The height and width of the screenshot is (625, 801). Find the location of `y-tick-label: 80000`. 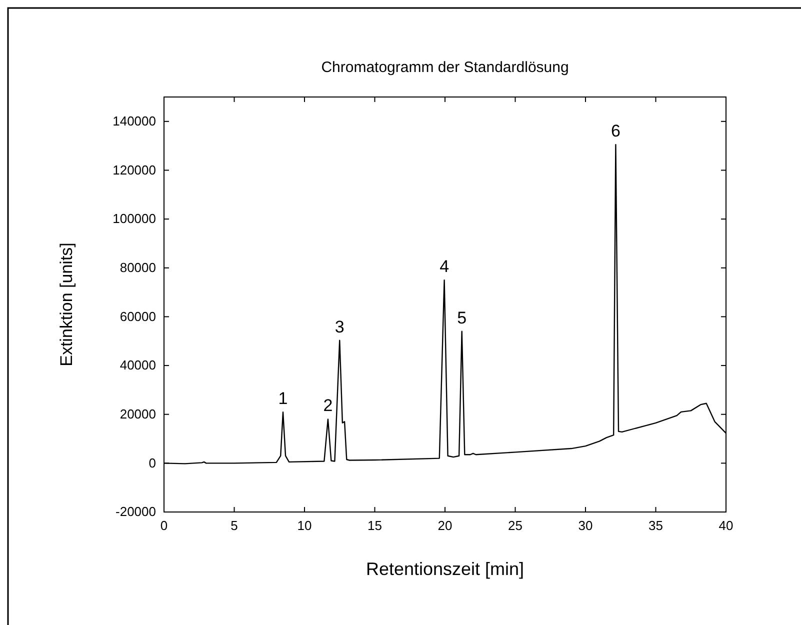

y-tick-label: 80000 is located at coordinates (138, 268).